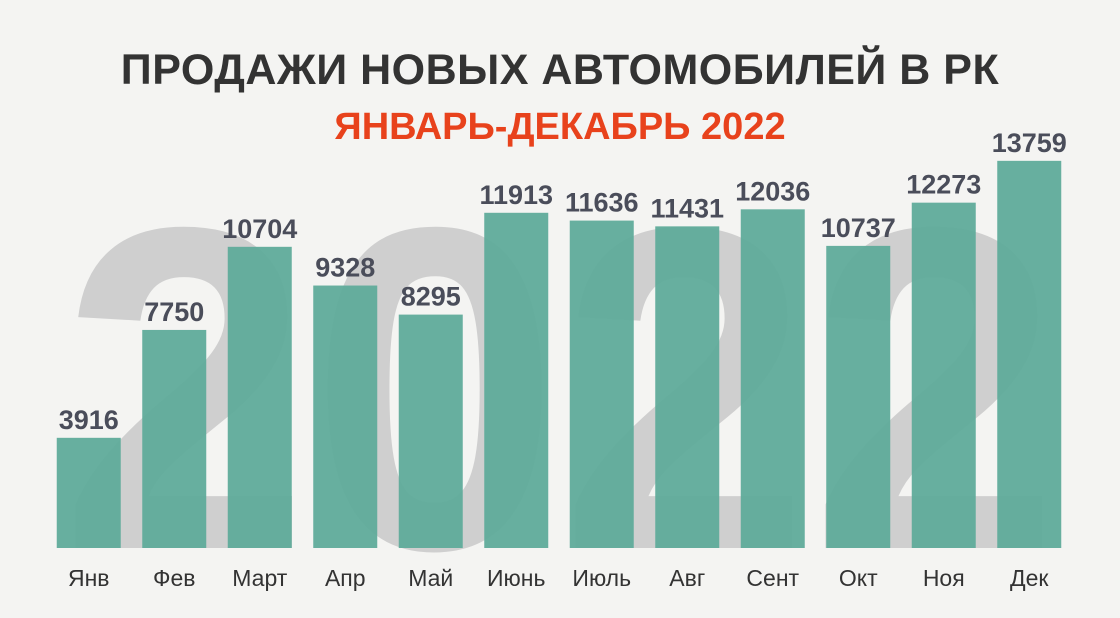 The image size is (1120, 618). What do you see at coordinates (345, 268) in the screenshot?
I see `value-label-4: 9328` at bounding box center [345, 268].